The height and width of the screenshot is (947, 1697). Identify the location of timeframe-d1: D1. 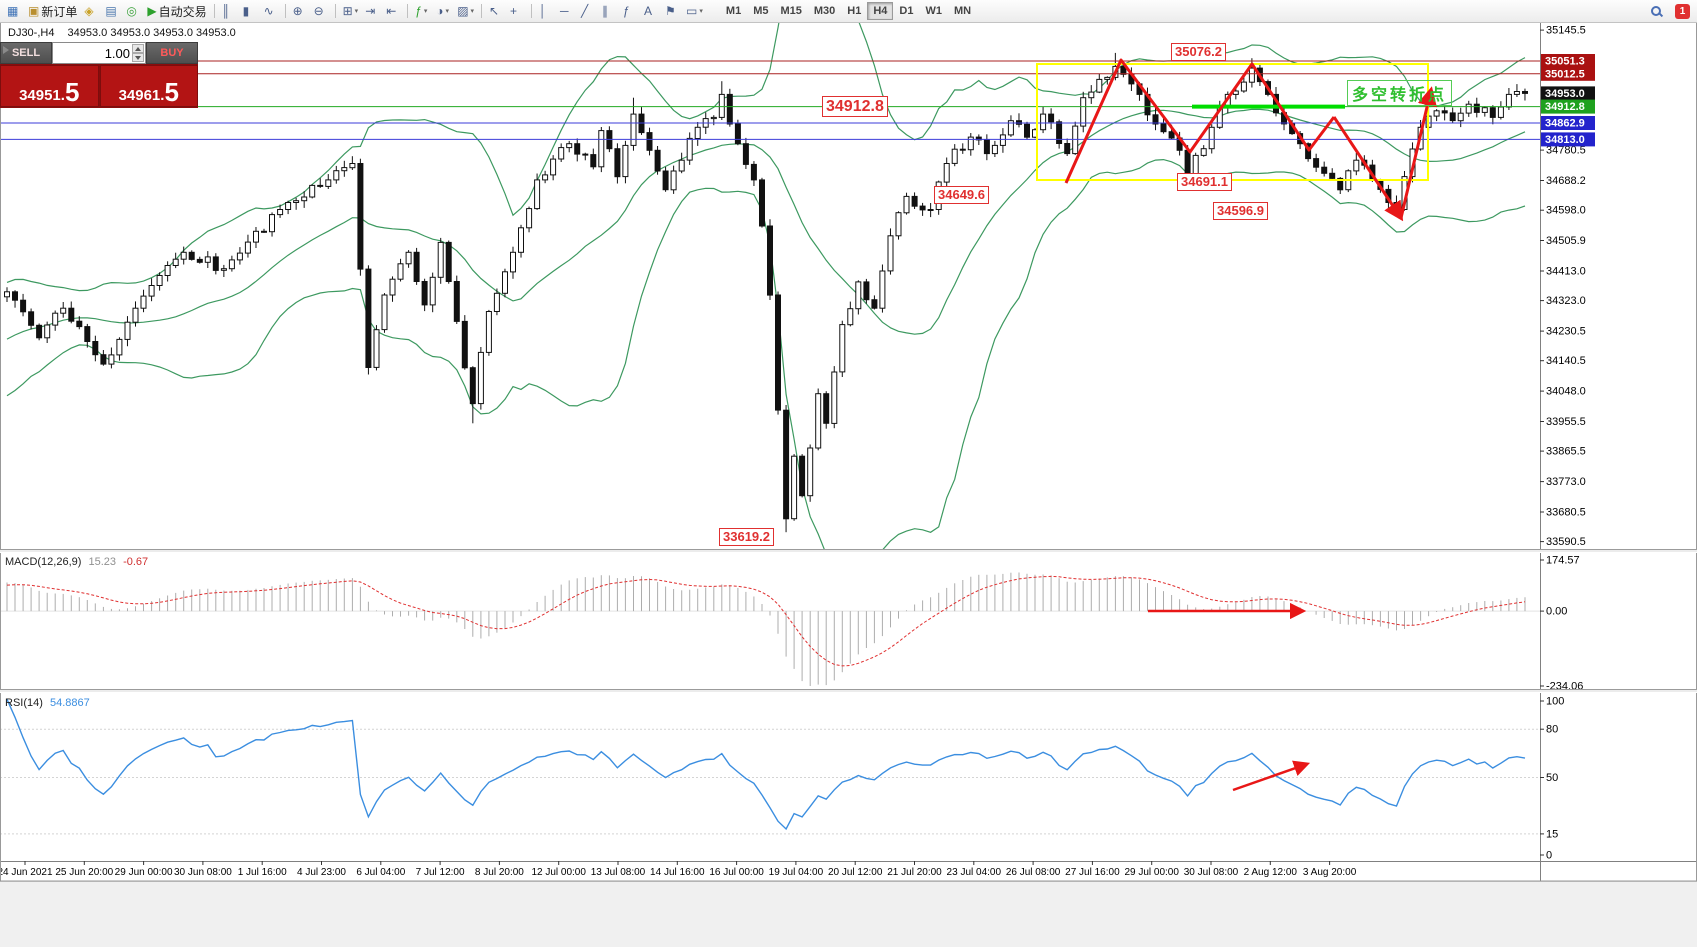
(906, 11).